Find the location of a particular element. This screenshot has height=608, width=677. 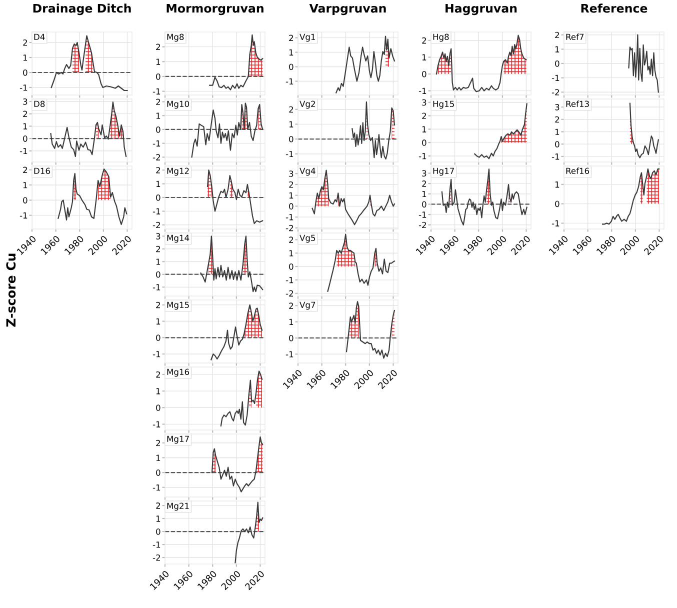

annotation: Ref13 is located at coordinates (577, 104).